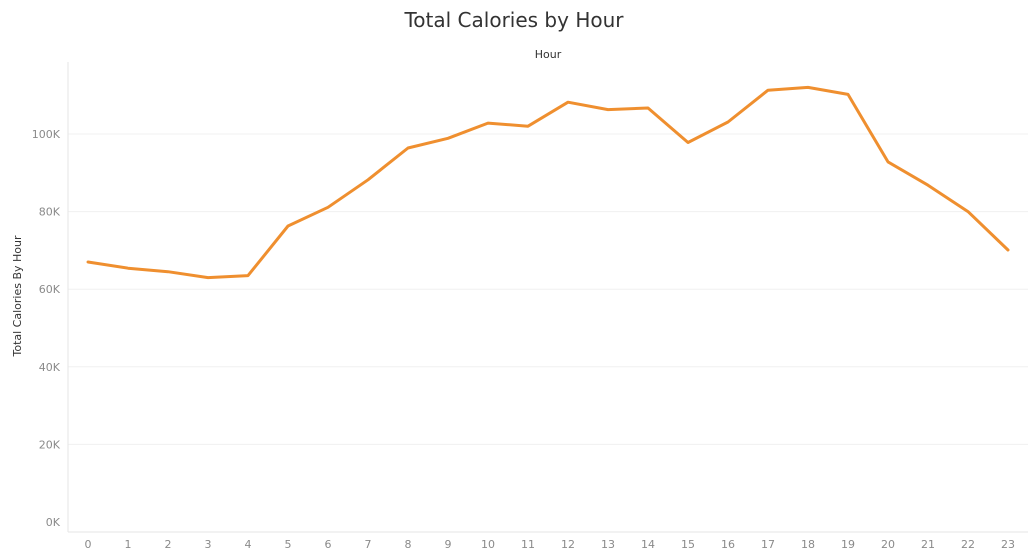 The image size is (1028, 552). I want to click on x-tick-label: 5, so click(288, 544).